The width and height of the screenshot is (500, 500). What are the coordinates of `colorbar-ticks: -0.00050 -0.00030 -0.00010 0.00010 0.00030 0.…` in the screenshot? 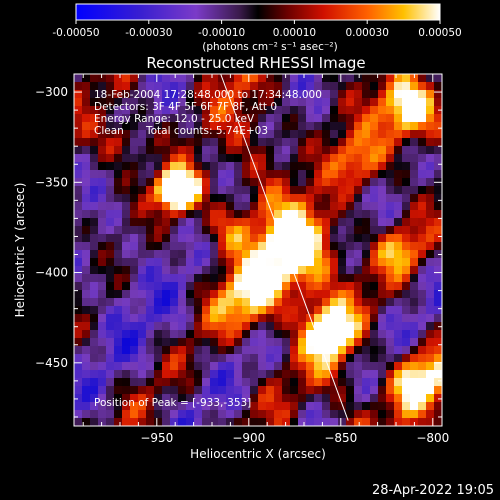 It's located at (257, 29).